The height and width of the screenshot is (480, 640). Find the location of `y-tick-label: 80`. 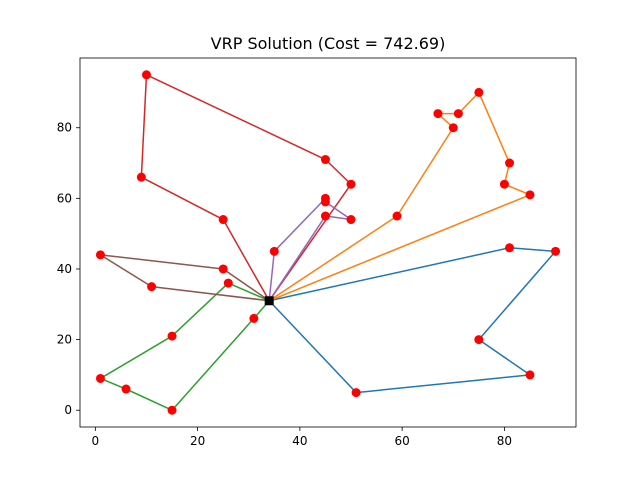

y-tick-label: 80 is located at coordinates (64, 128).